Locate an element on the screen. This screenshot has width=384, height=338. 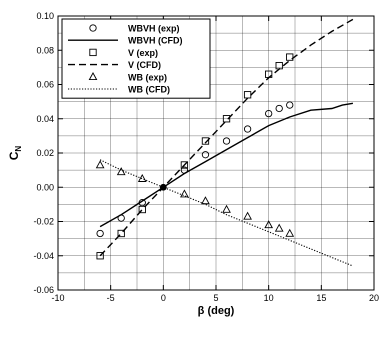
y-axis-label: CN is located at coordinates (15, 153).